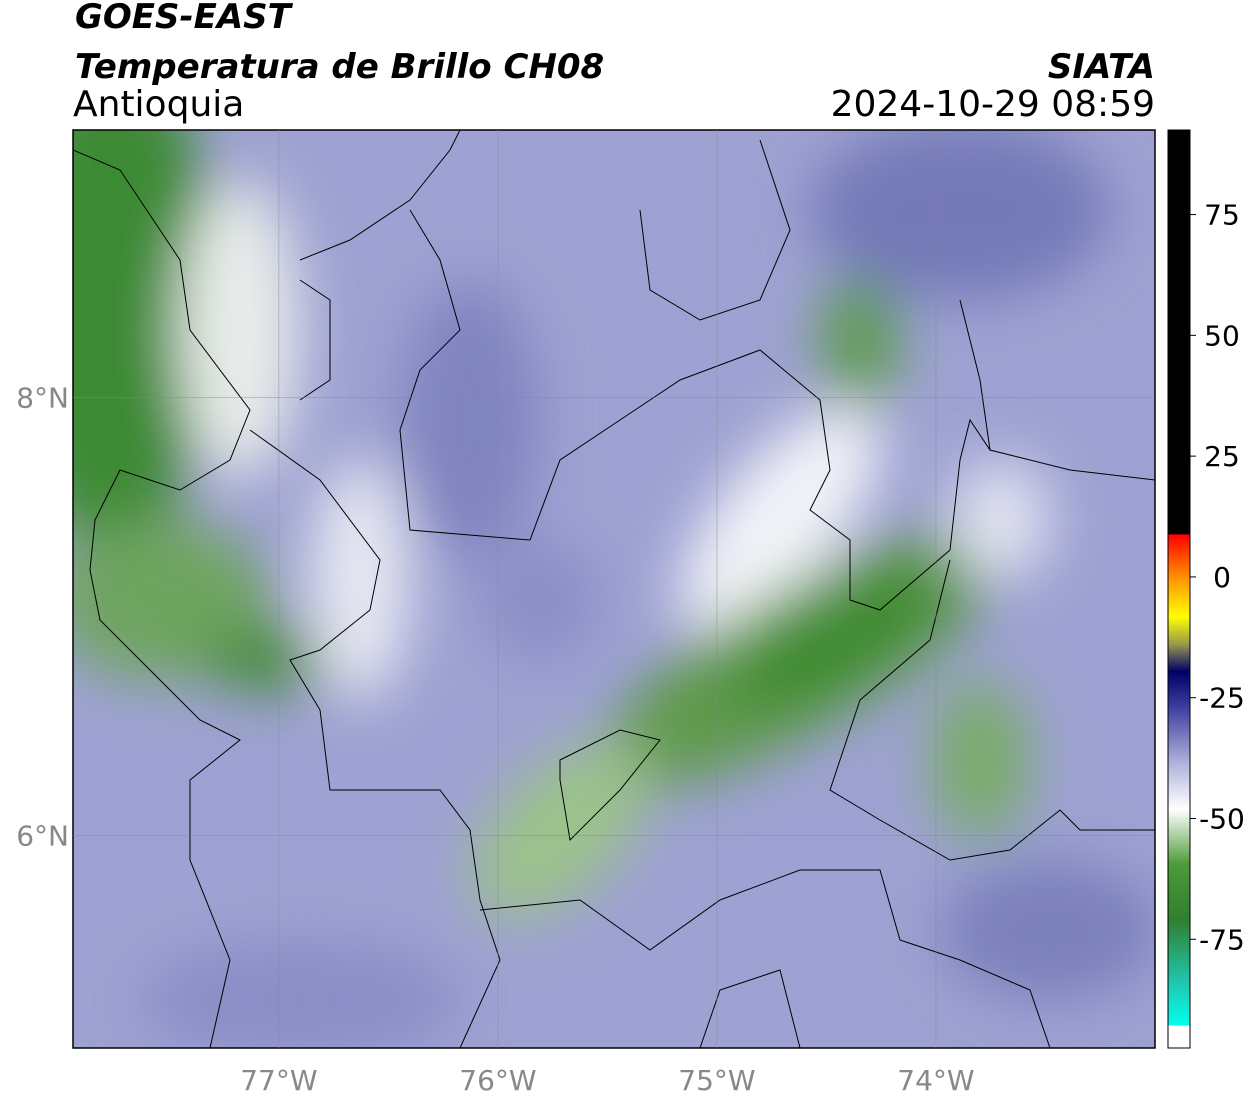  Describe the element at coordinates (278, 1080) in the screenshot. I see `x-tick-label: 77°W` at that location.